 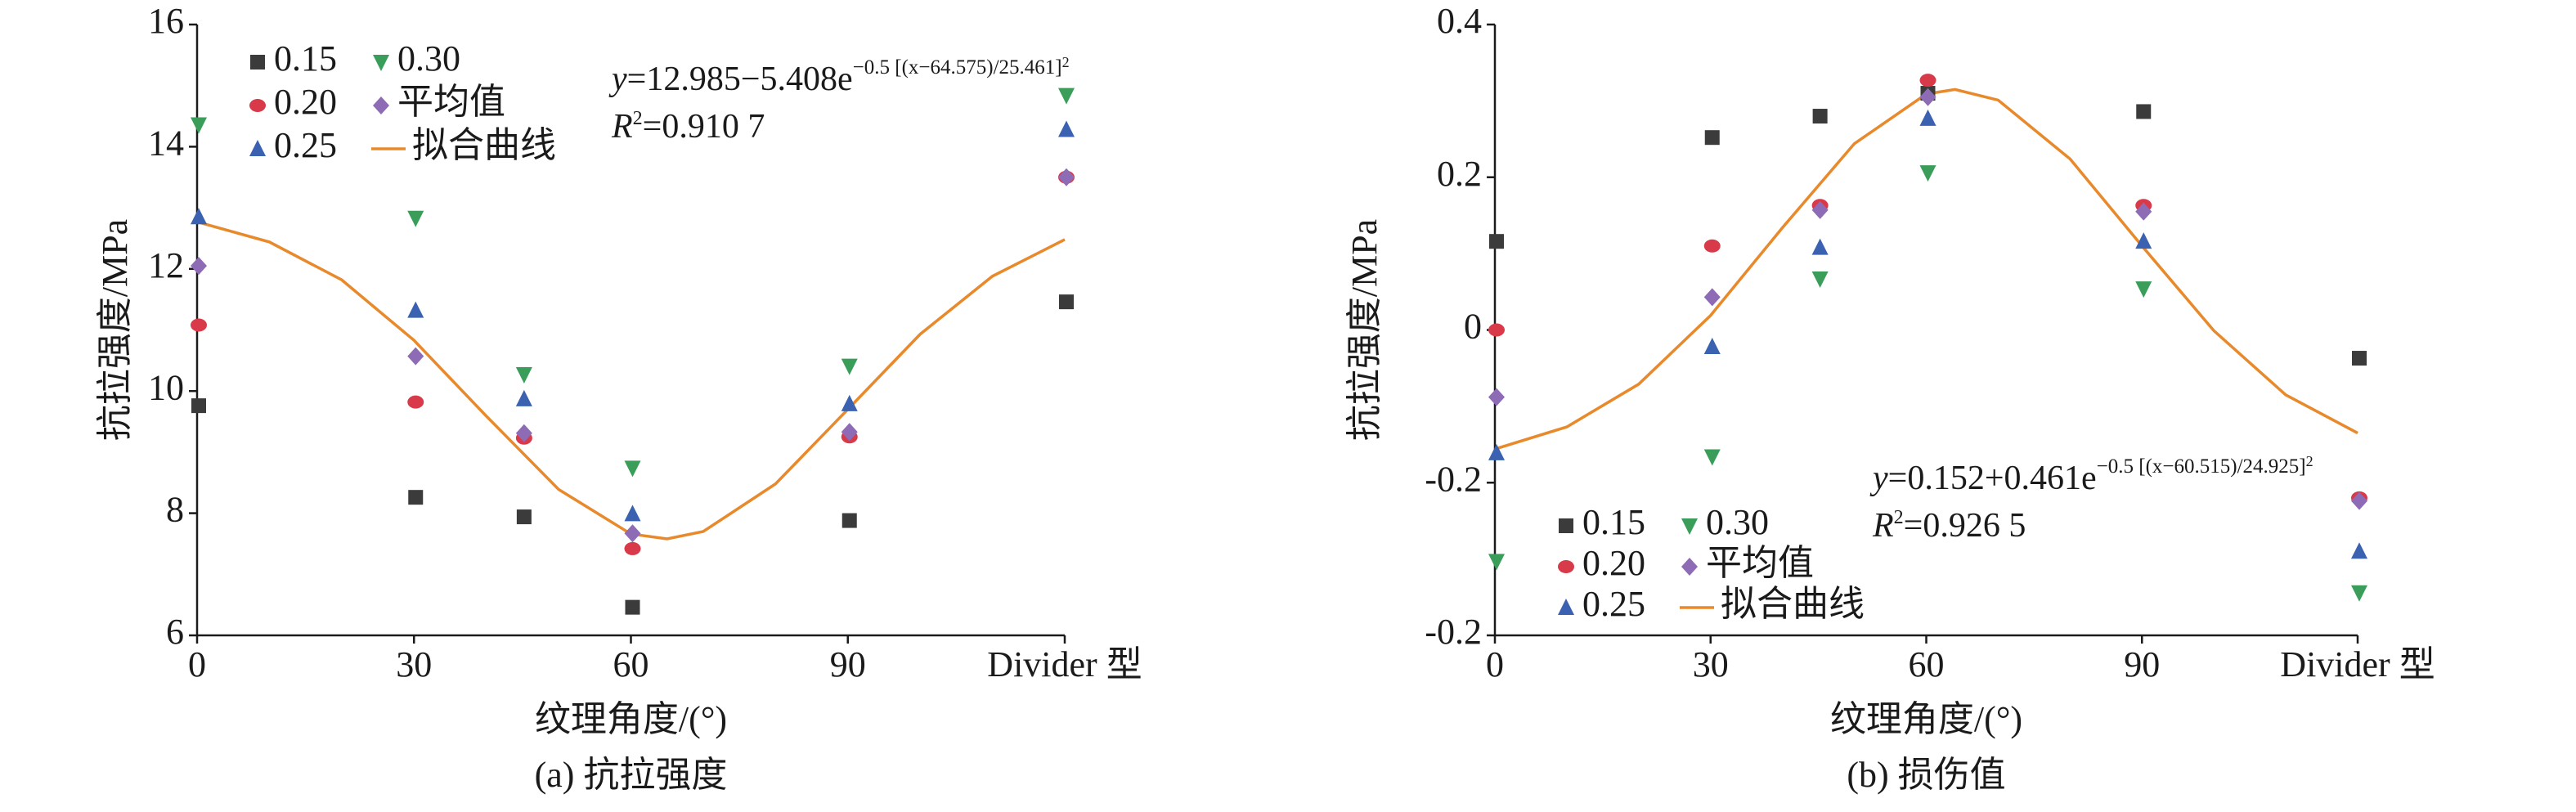 What do you see at coordinates (1965, 526) in the screenshot?
I see `r-value: =0.926 5` at bounding box center [1965, 526].